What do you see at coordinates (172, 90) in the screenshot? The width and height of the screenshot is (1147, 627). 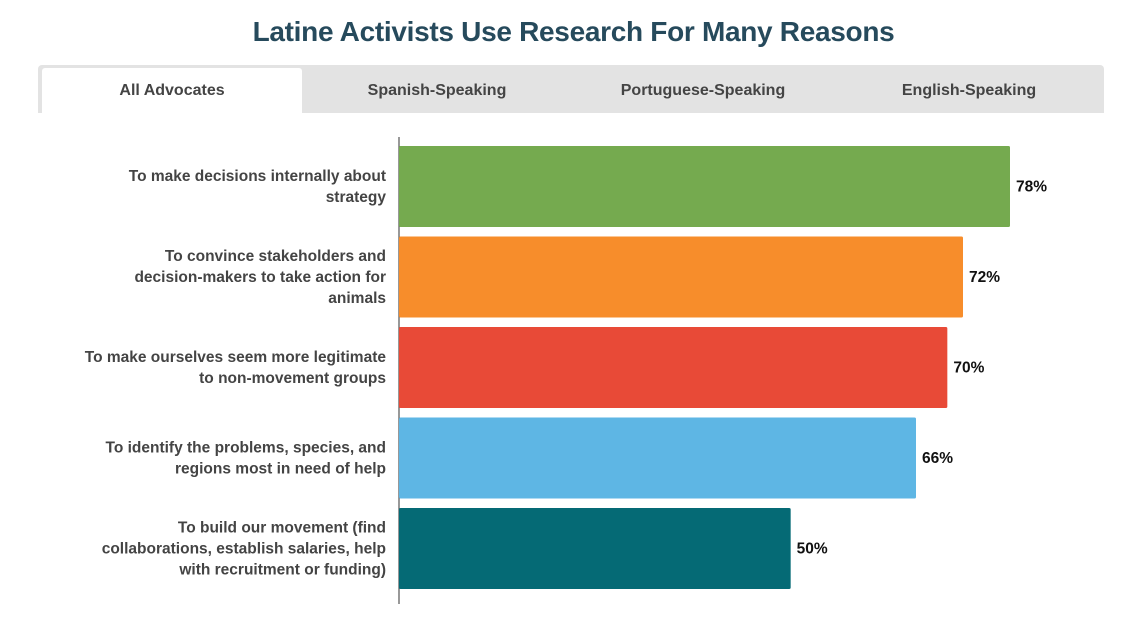 I see `tab-all-advocates: All Advocates` at bounding box center [172, 90].